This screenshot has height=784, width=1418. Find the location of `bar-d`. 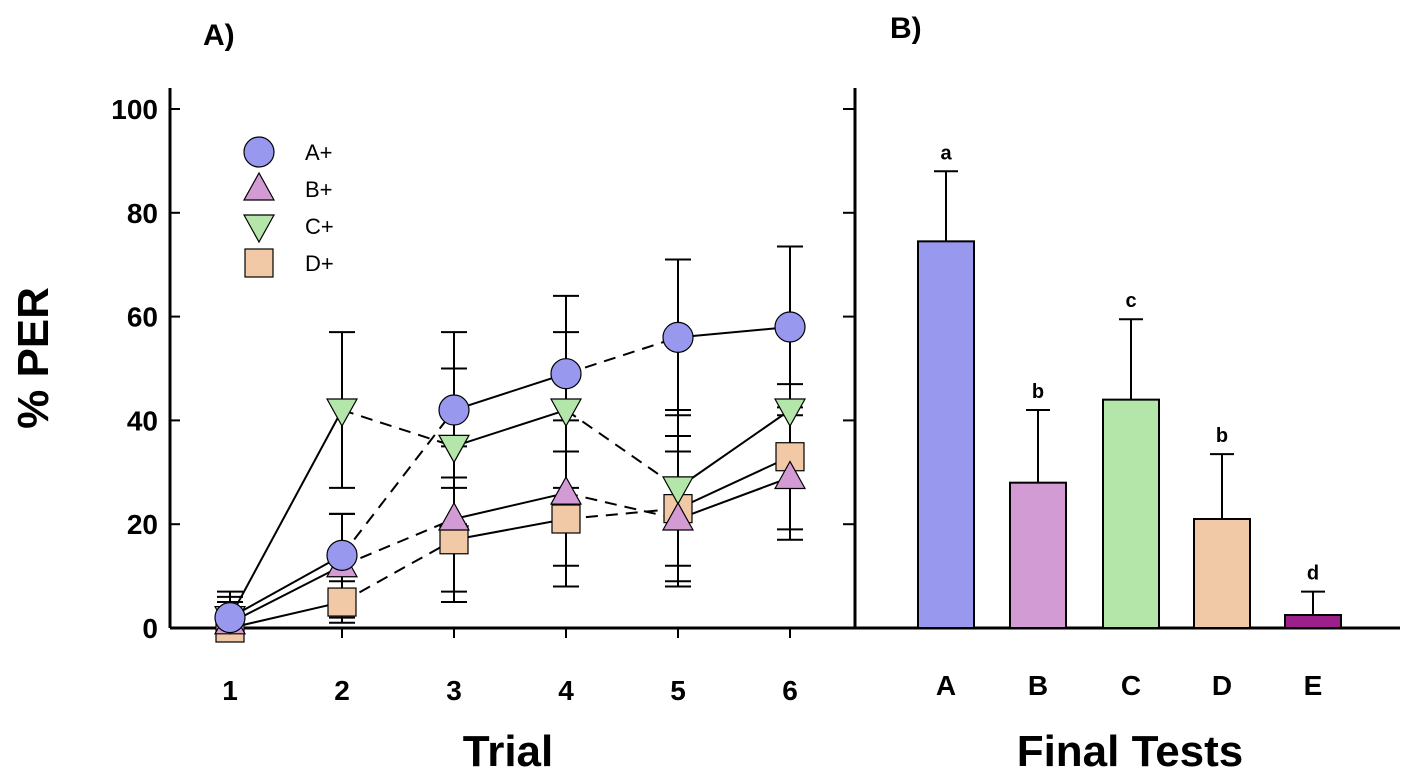

bar-d is located at coordinates (1222, 574).